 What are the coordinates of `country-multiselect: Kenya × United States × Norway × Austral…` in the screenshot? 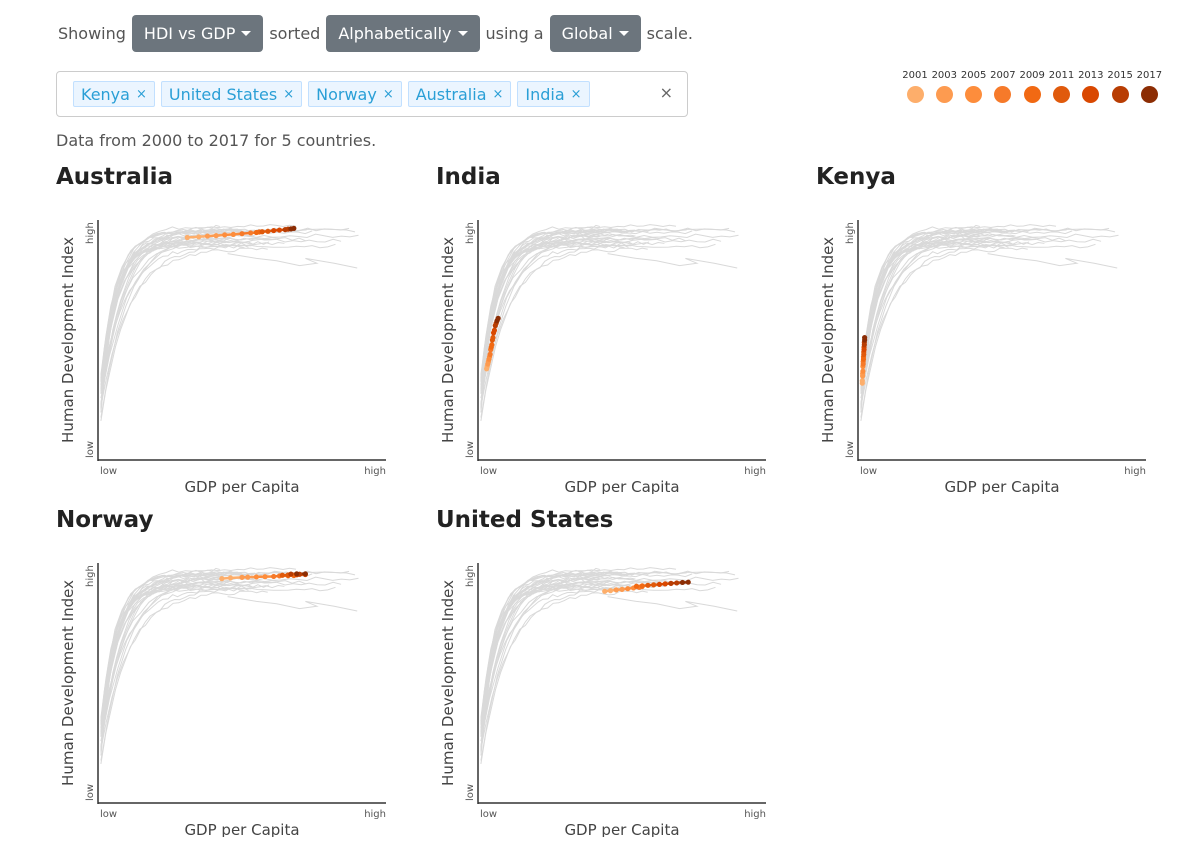 It's located at (372, 94).